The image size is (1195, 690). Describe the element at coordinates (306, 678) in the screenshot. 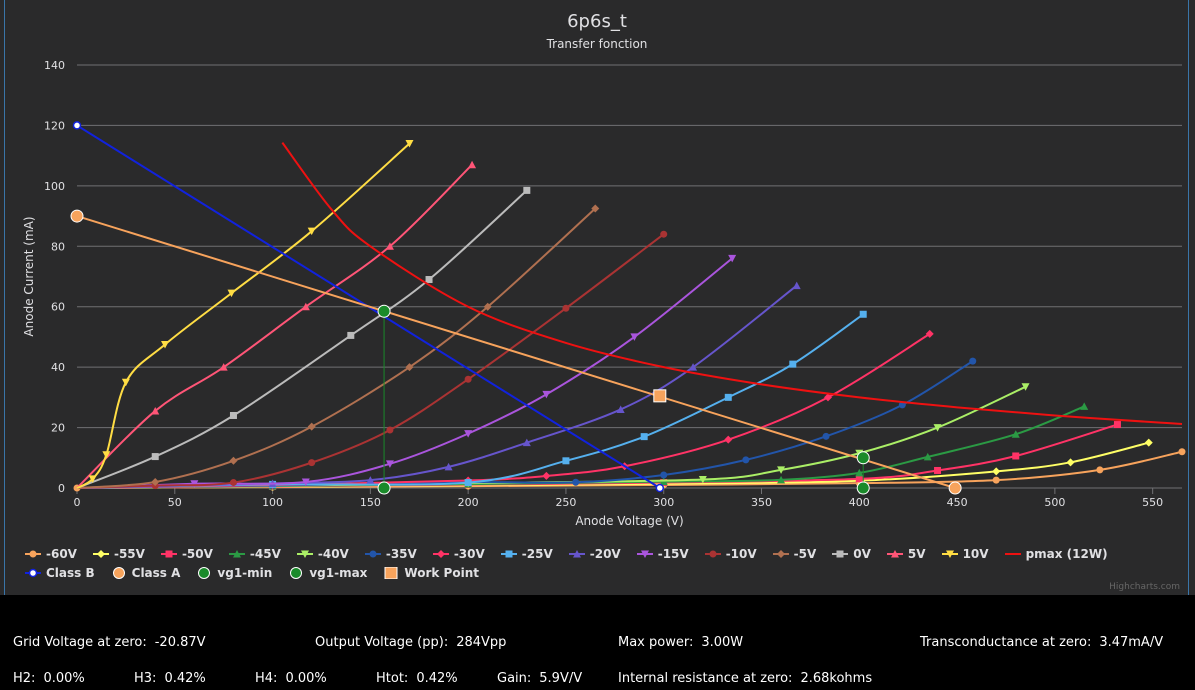

I see `stat-value: 0.00%` at that location.